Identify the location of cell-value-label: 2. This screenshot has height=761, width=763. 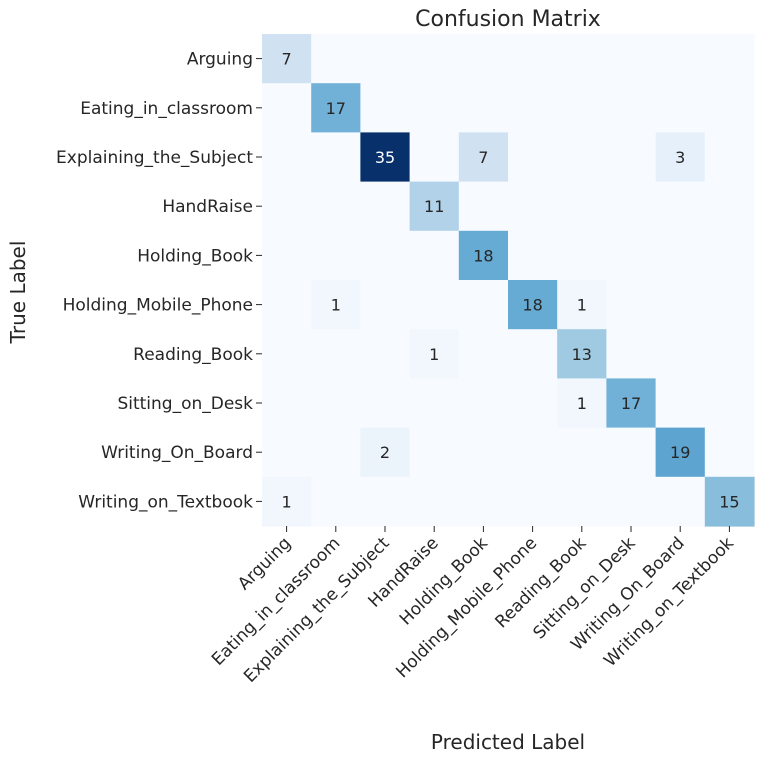
(385, 452).